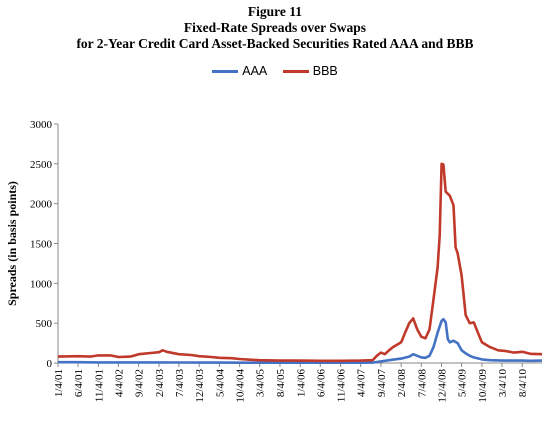 Image resolution: width=550 pixels, height=423 pixels. Describe the element at coordinates (50, 364) in the screenshot. I see `y-tick-label: 0` at that location.